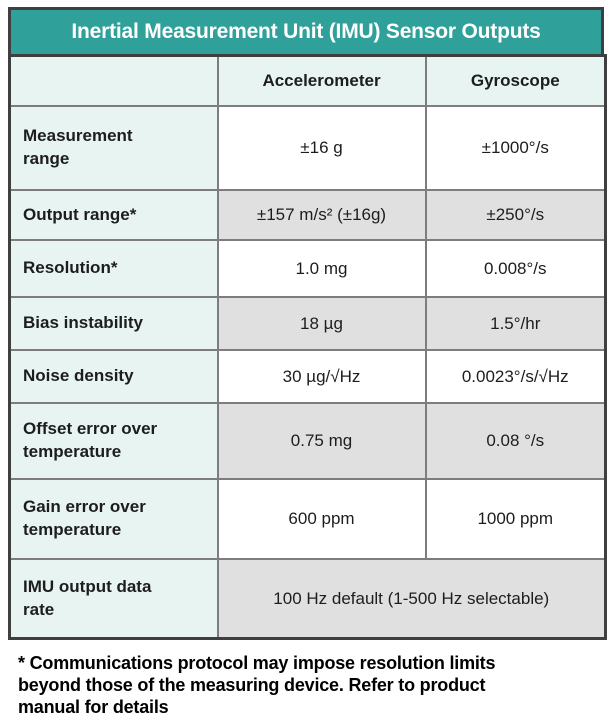 The image size is (610, 718). I want to click on gyroscope-value: 0.08 °/s, so click(515, 441).